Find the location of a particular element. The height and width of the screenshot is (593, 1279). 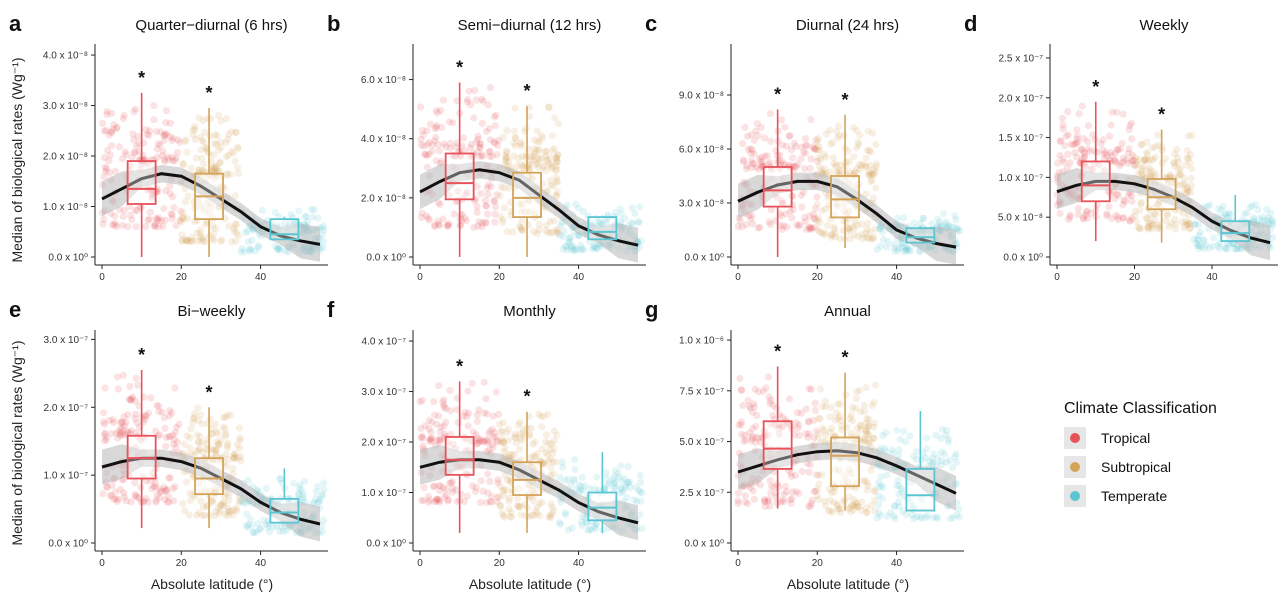

legend-title: Climate Classification is located at coordinates (1140, 408).